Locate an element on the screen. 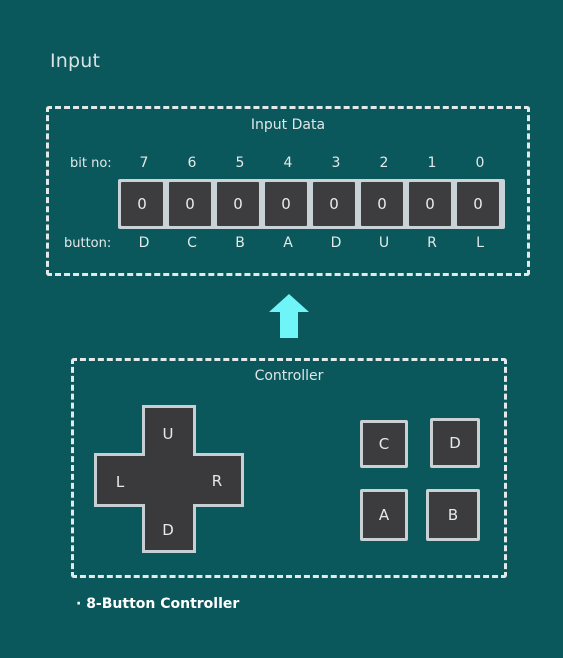 The height and width of the screenshot is (658, 563). bit-cell-0: 0 is located at coordinates (478, 204).